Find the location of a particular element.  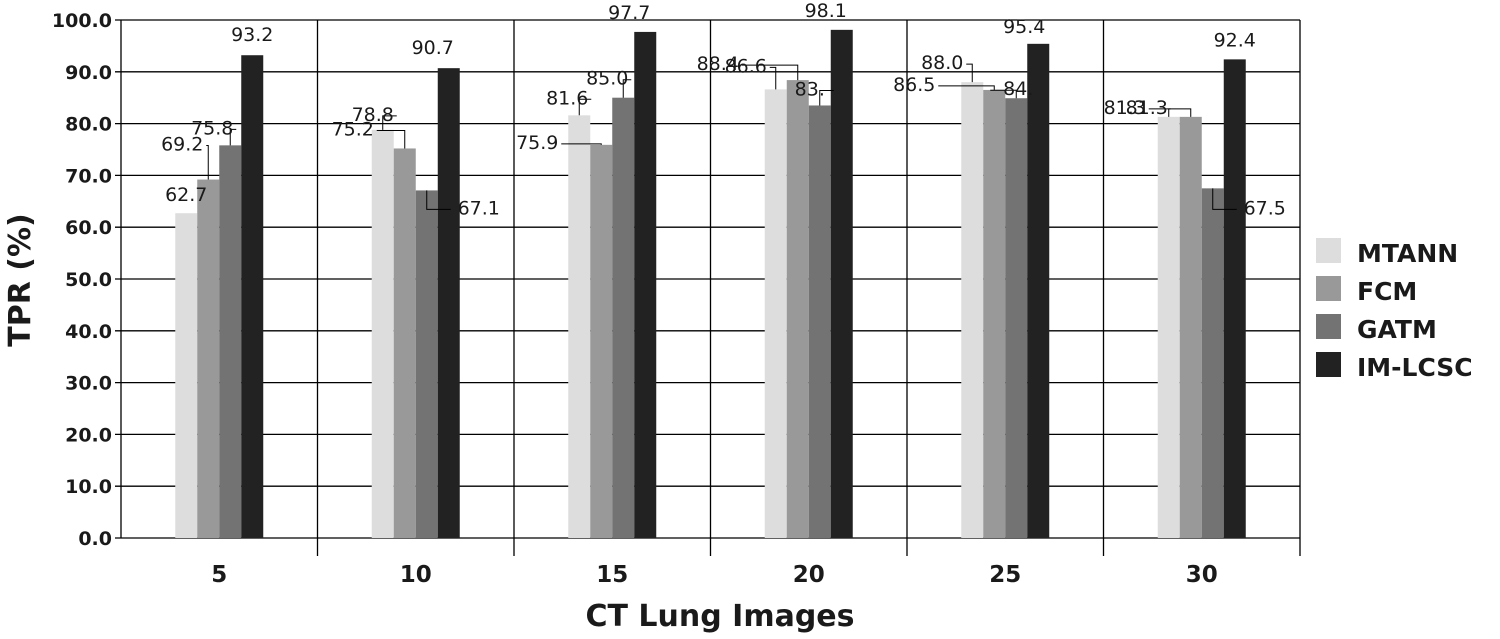

legend-label-gatm: GATM is located at coordinates (1397, 329).